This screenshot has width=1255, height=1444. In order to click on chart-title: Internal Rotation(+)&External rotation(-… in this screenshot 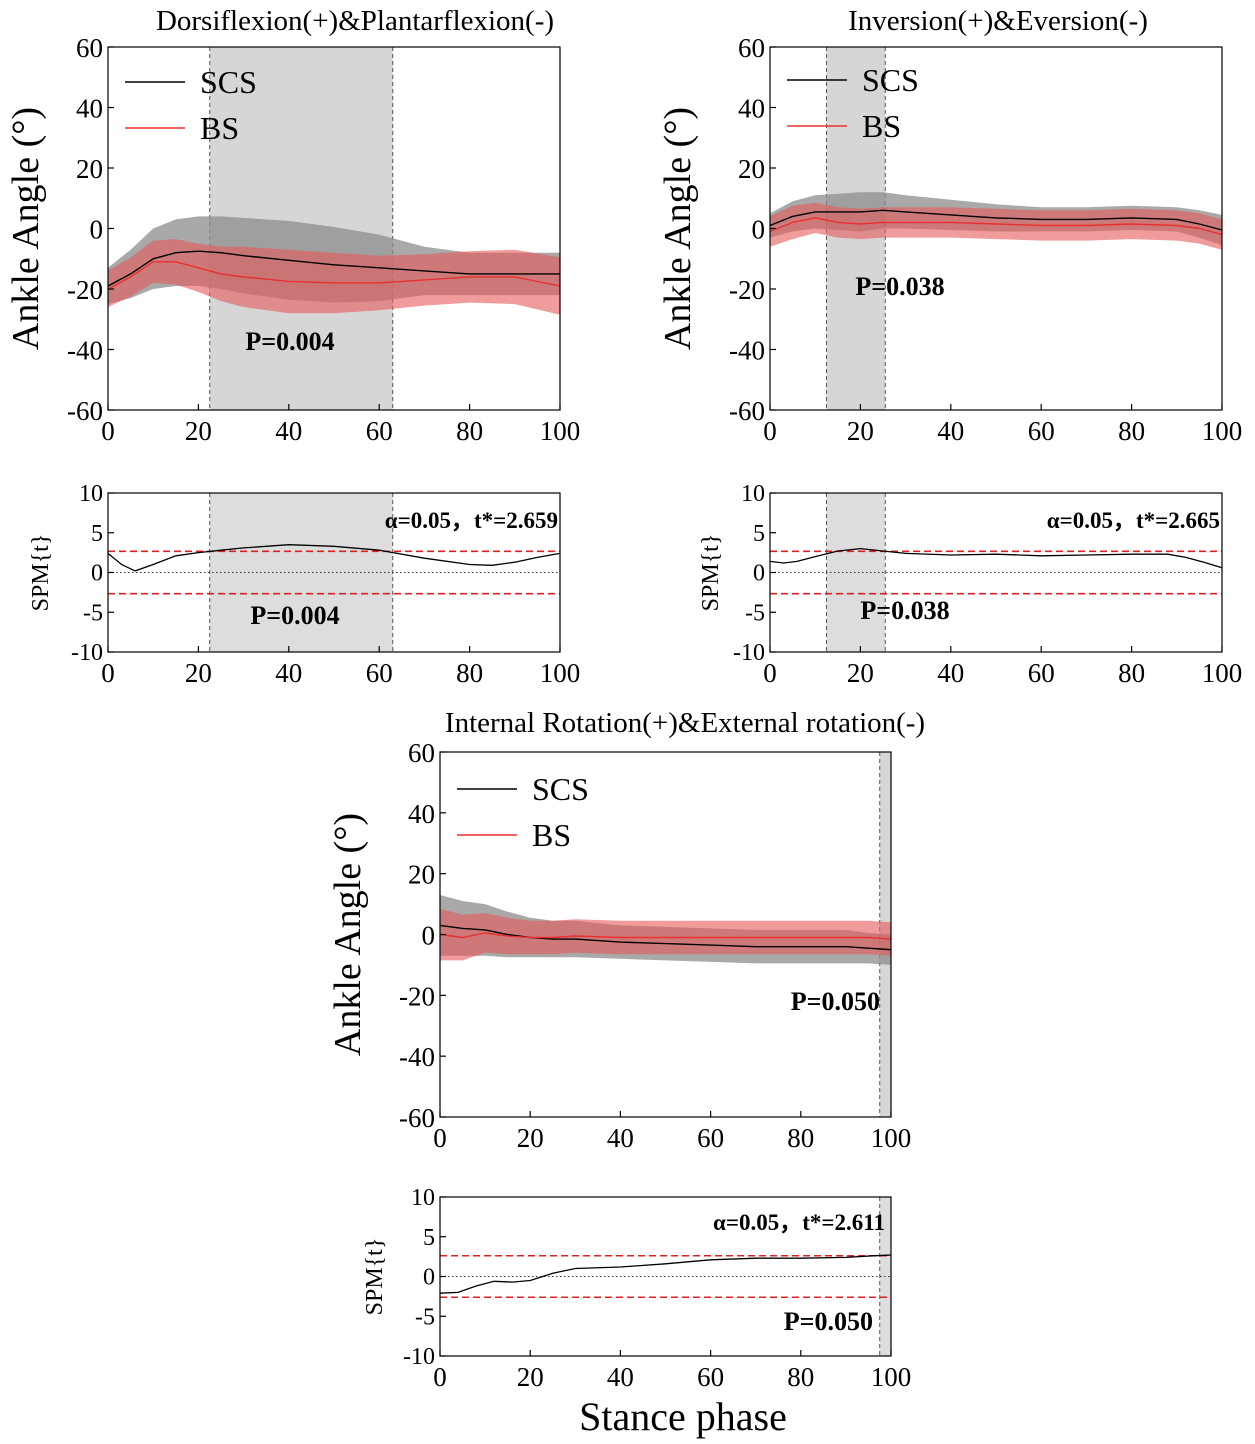, I will do `click(685, 723)`.